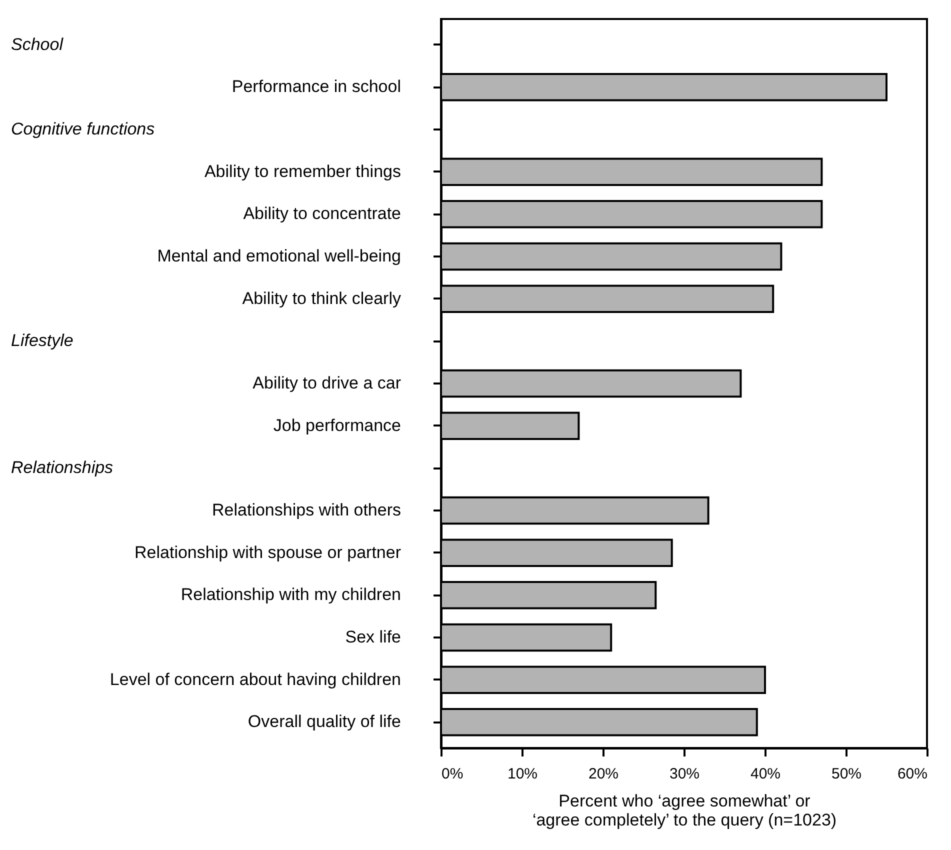 The height and width of the screenshot is (850, 951). I want to click on y-tick-label: Mental and emotional well-being, so click(279, 256).